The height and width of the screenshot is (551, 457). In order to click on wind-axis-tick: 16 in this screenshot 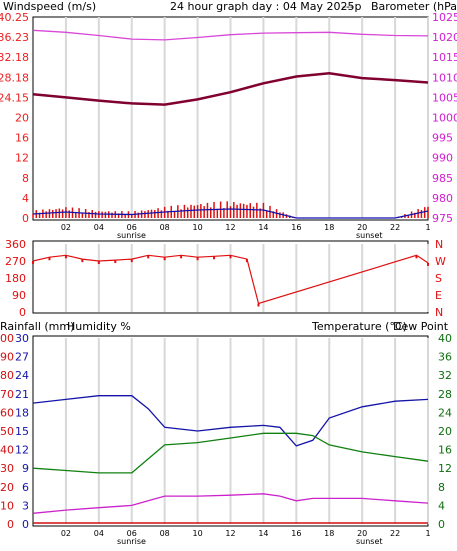, I will do `click(22, 138)`.